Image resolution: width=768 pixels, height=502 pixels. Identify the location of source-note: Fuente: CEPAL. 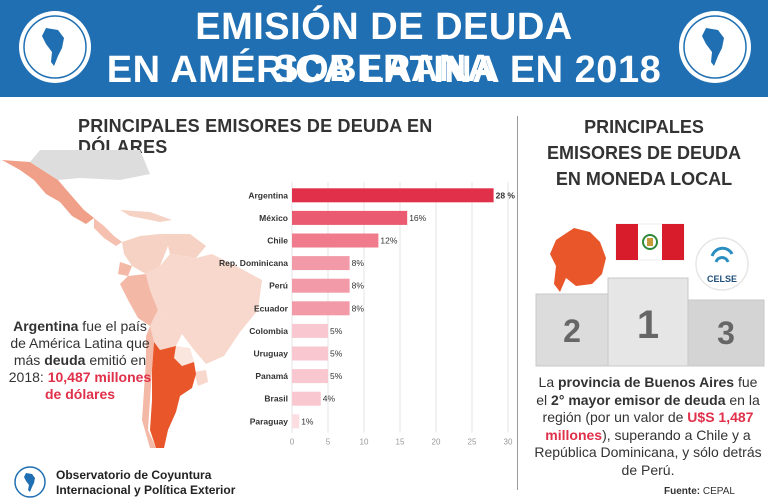
(699, 491).